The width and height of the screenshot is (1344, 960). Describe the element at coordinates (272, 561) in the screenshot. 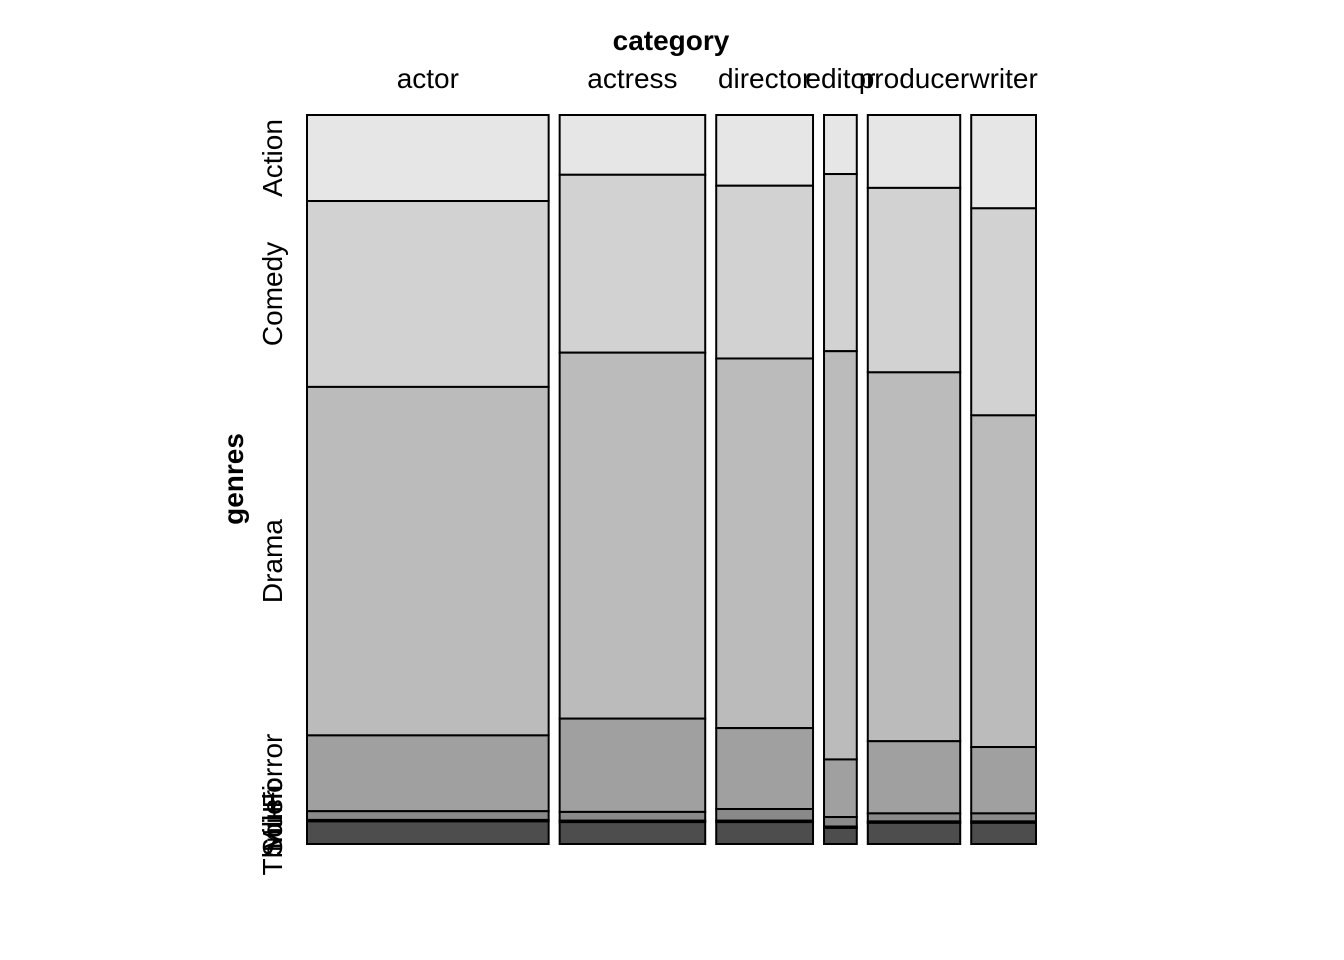

I see `y-tick-drama: Drama` at that location.